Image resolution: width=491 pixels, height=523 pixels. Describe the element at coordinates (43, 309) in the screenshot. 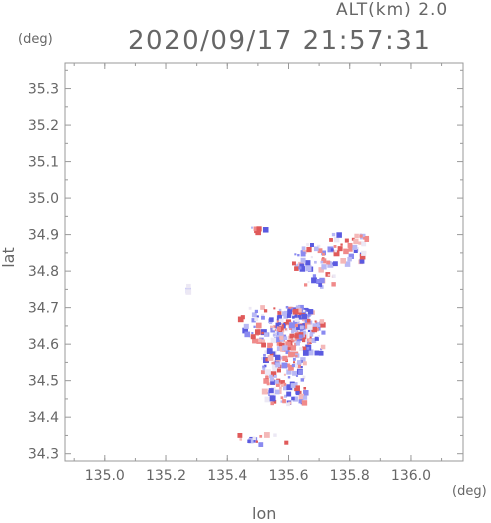

I see `y-tick-label: 34.7` at that location.